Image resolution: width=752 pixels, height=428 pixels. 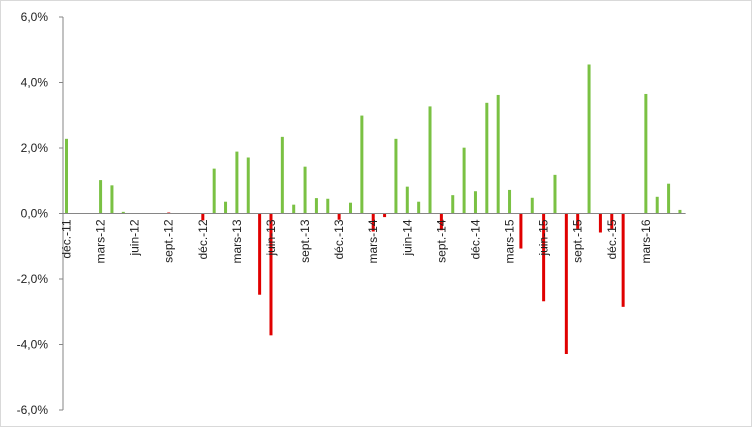 What do you see at coordinates (35, 17) in the screenshot?
I see `y-tick-label: 6,0%` at bounding box center [35, 17].